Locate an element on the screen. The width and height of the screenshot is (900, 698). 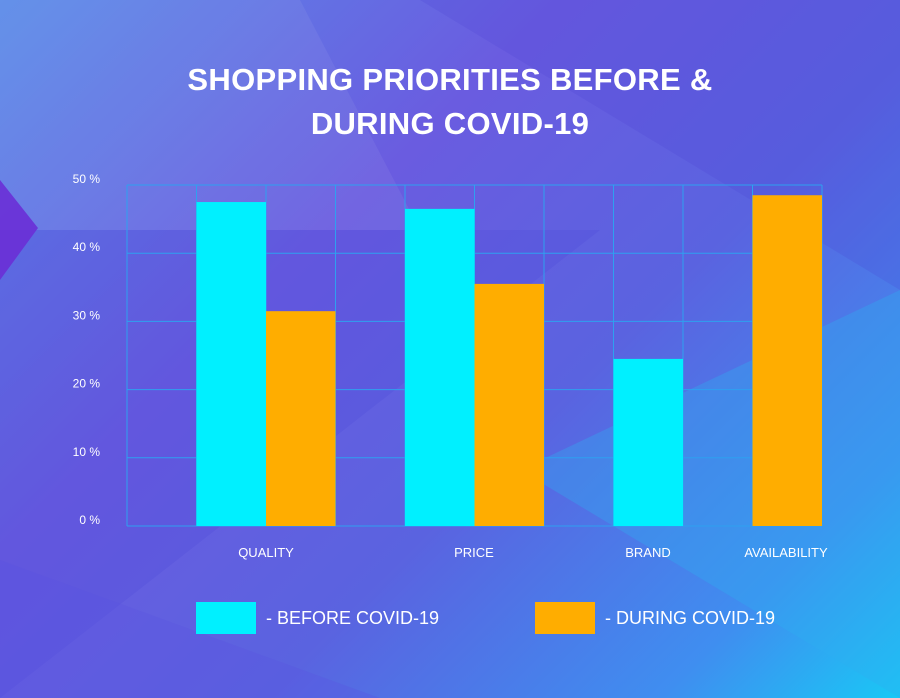
legend-during: - DURING COVID-19 is located at coordinates (655, 618).